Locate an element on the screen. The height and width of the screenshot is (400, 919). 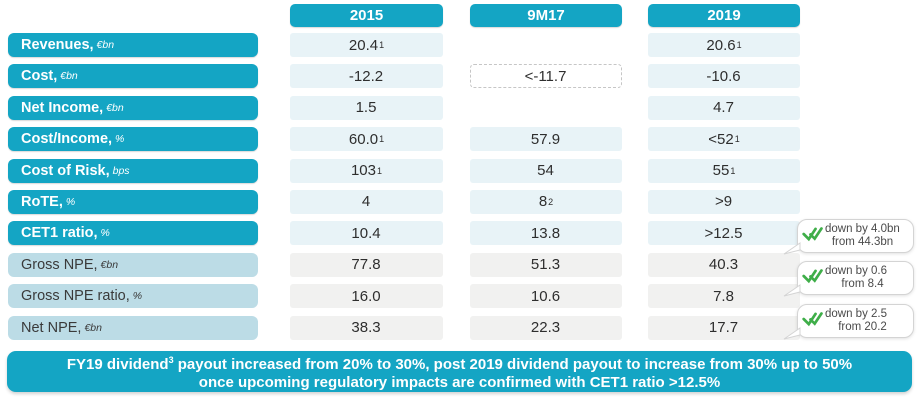
callout-text-line1: down by 0.6 is located at coordinates (856, 271).